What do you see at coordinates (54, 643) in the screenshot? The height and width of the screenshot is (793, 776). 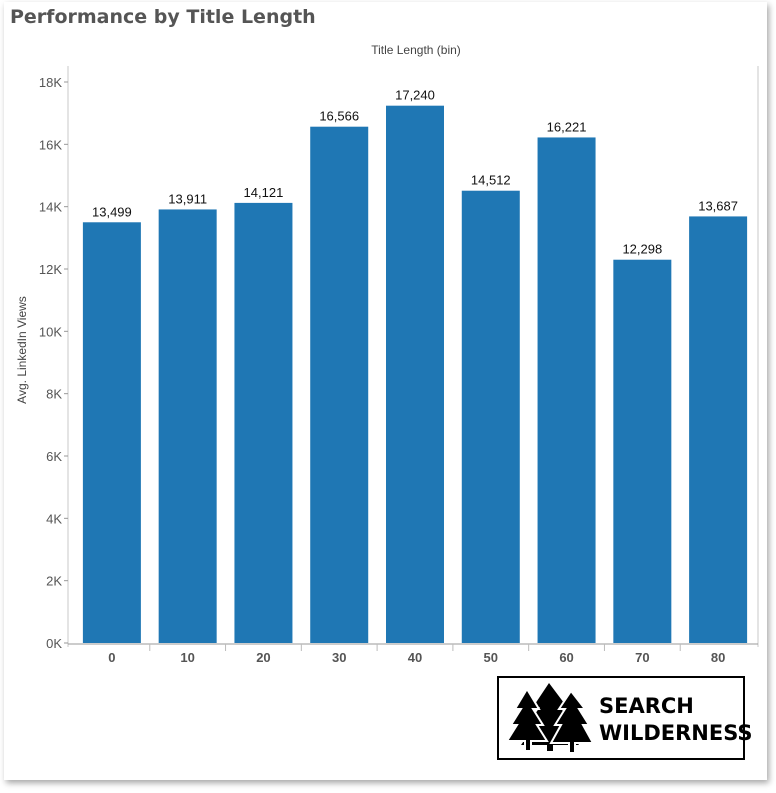 I see `y-tick-label: 0K` at bounding box center [54, 643].